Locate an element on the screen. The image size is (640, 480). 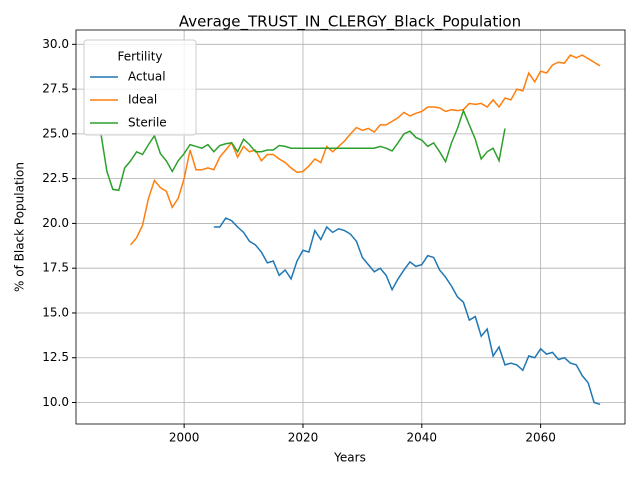
y-tick-label: 20.0 is located at coordinates (55, 223).